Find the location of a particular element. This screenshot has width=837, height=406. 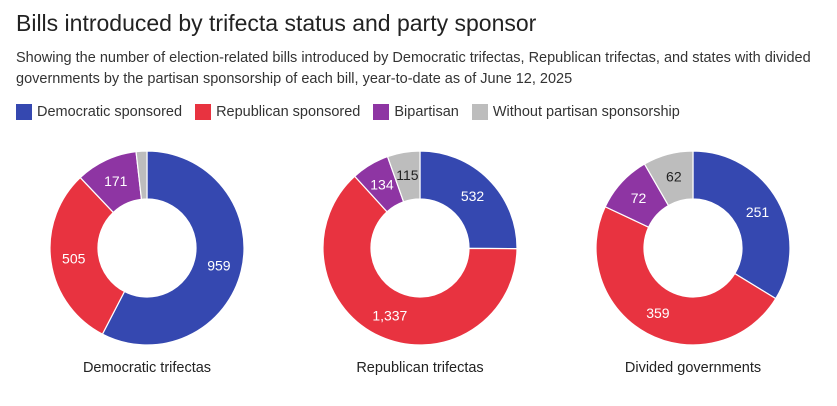

legend-item-nonpartisan: Without partisan sponsorship is located at coordinates (575, 112).